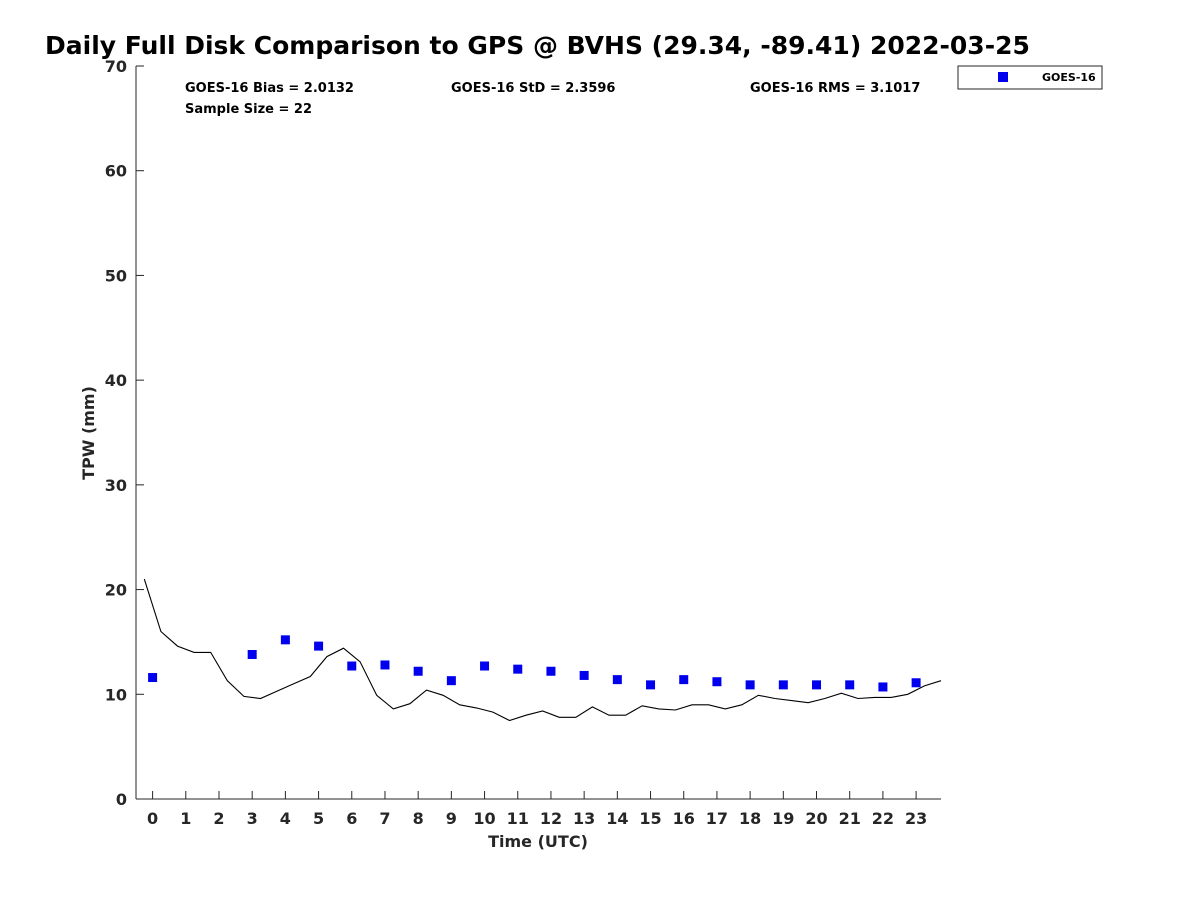  Describe the element at coordinates (252, 818) in the screenshot. I see `x-tick-label: 3` at that location.